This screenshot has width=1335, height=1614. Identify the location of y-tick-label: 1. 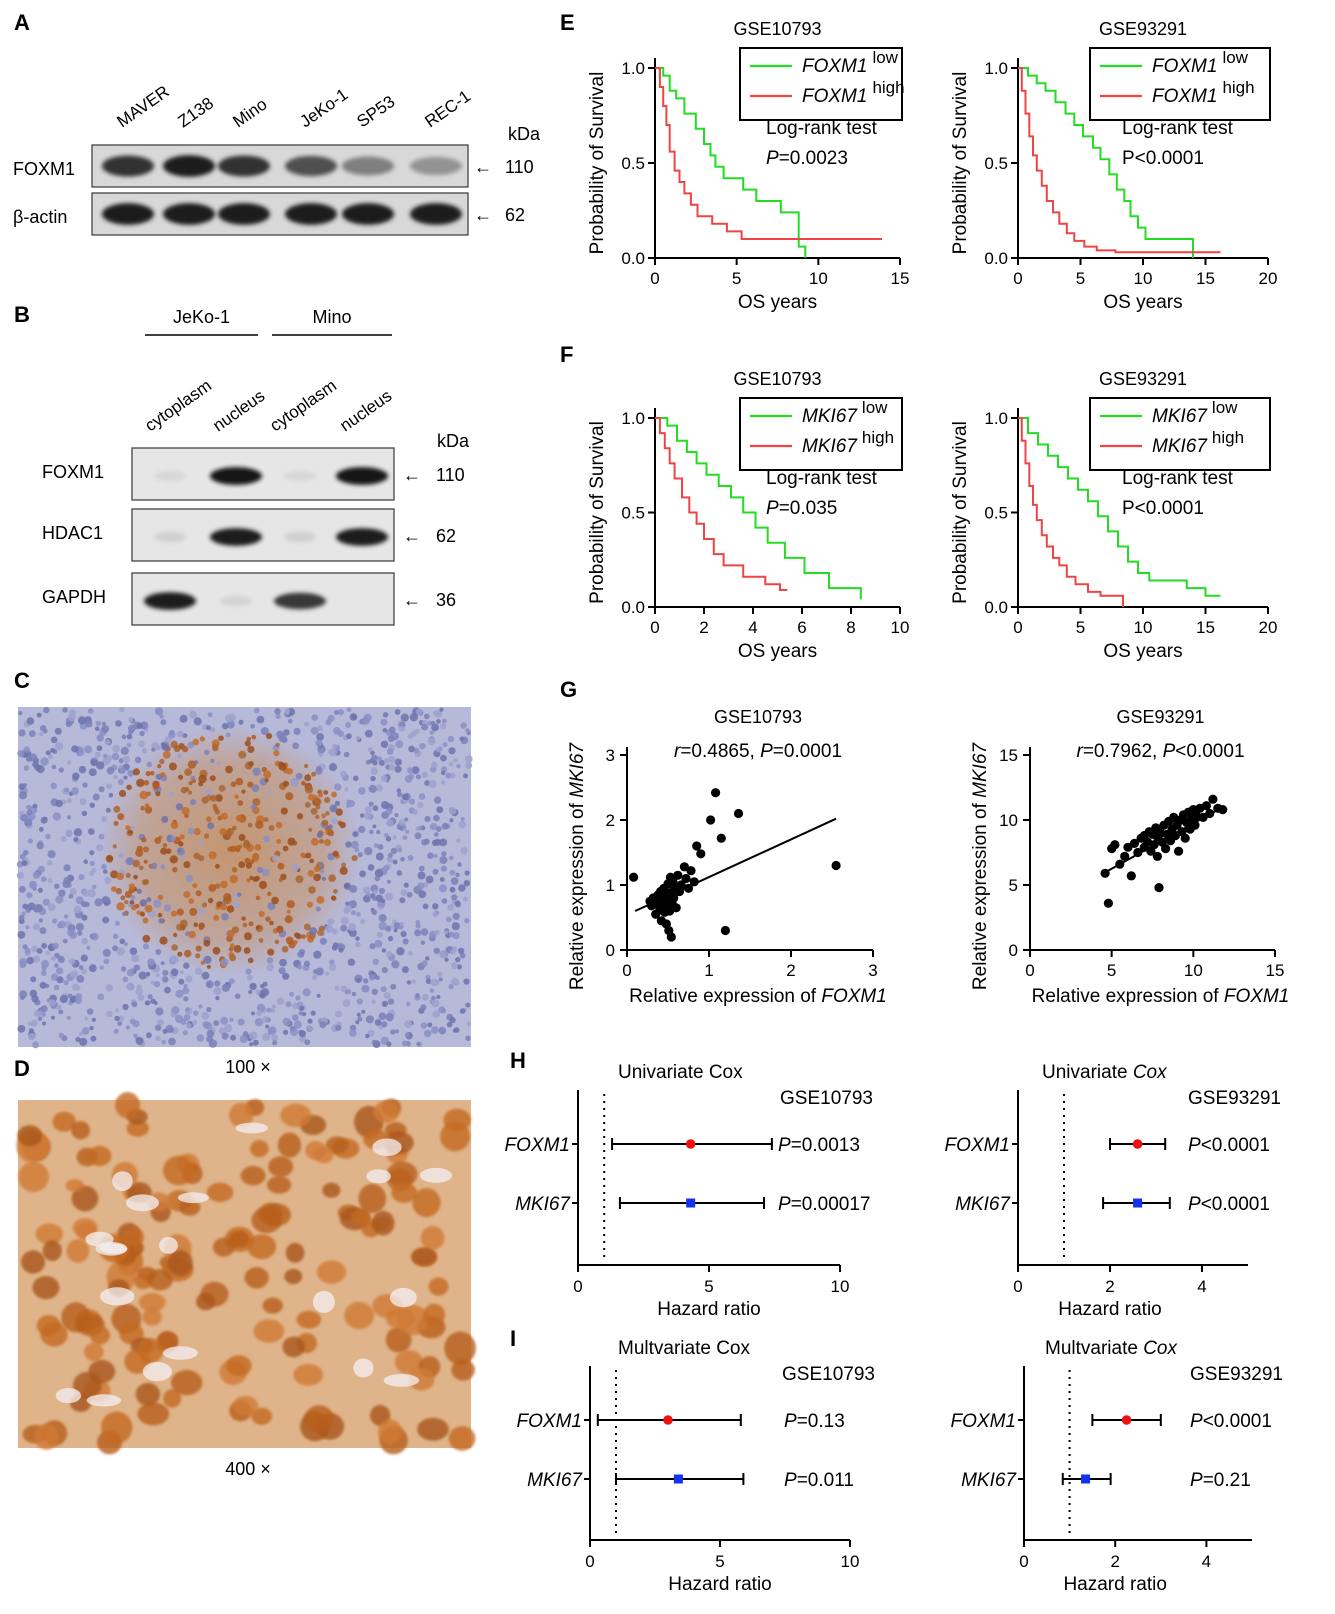
(610, 885).